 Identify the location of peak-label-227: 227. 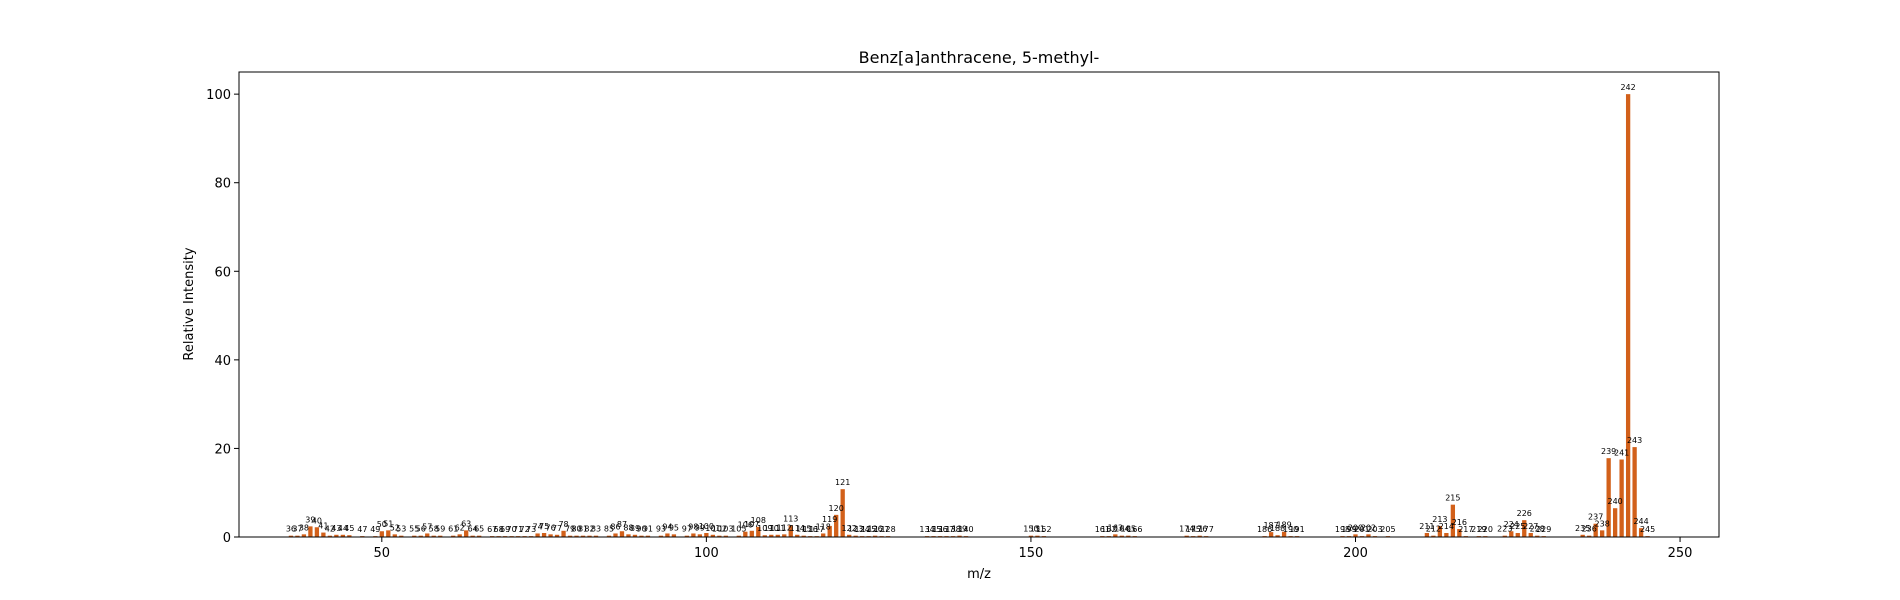
(1530, 526).